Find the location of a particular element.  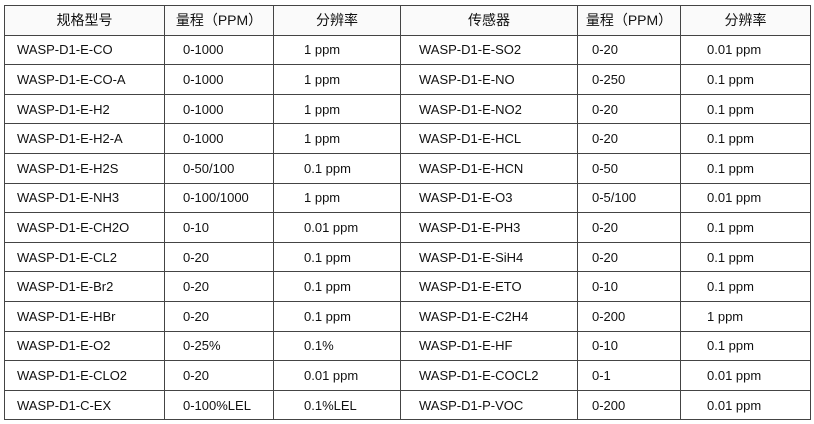

cell-model: WASP-D1-E-H2 is located at coordinates (84, 109).